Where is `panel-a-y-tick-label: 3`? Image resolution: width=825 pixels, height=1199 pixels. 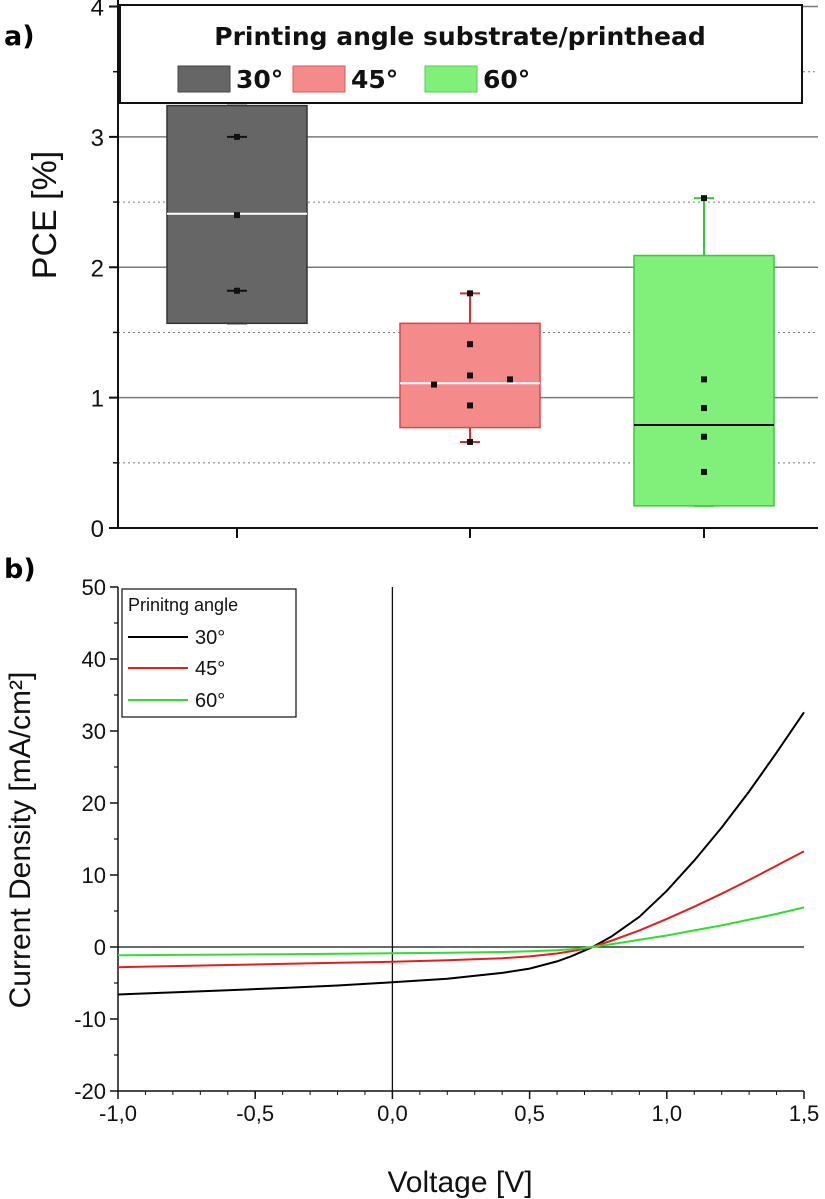
panel-a-y-tick-label: 3 is located at coordinates (97, 138).